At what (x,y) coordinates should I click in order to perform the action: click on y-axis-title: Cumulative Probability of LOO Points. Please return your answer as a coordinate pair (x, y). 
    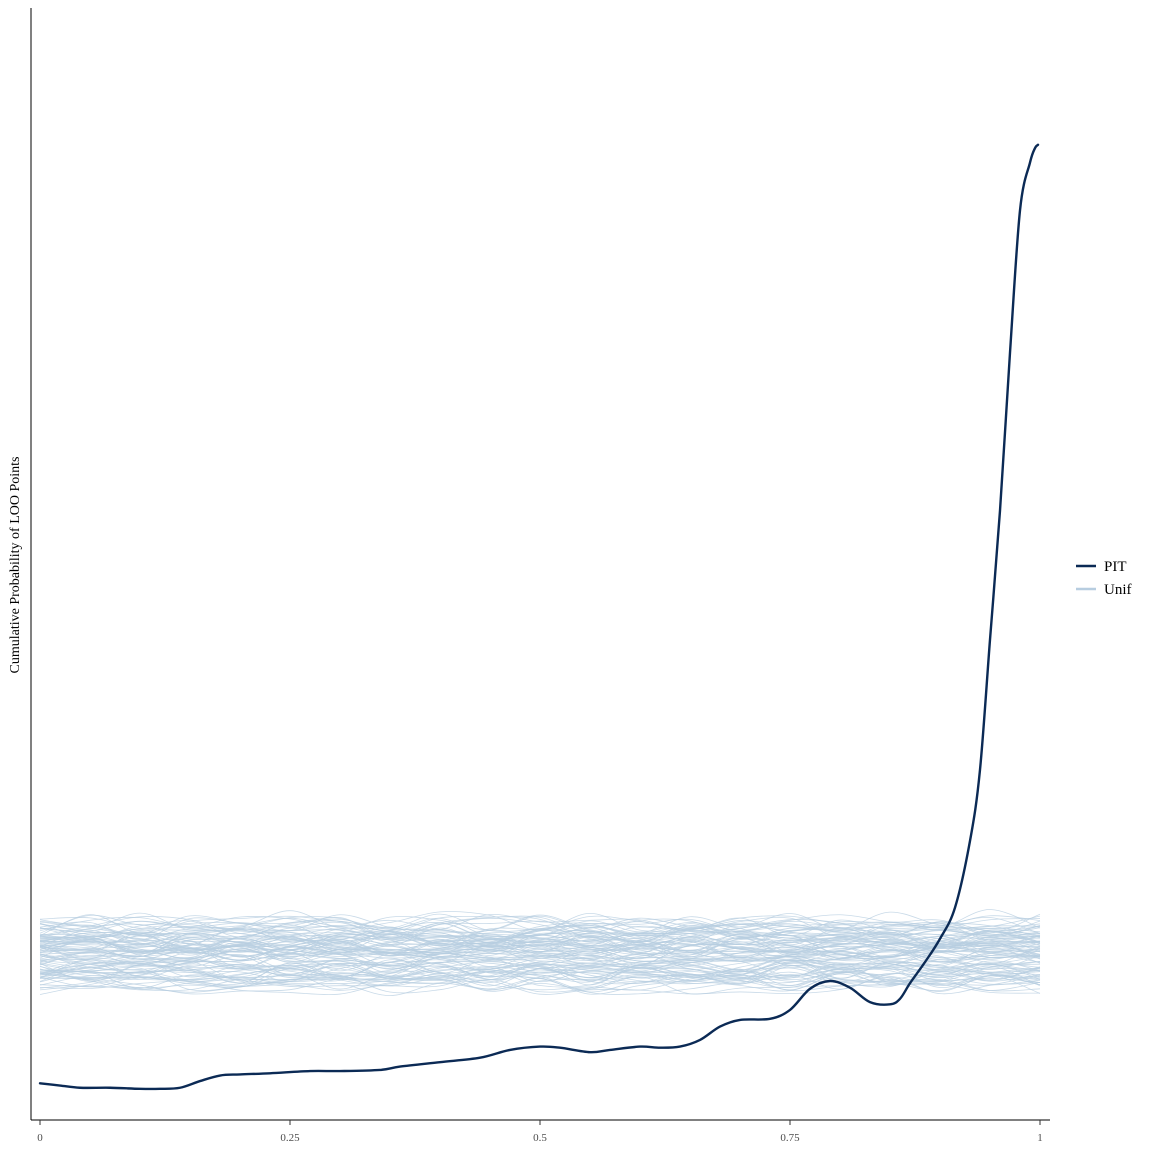
    Looking at the image, I should click on (15, 565).